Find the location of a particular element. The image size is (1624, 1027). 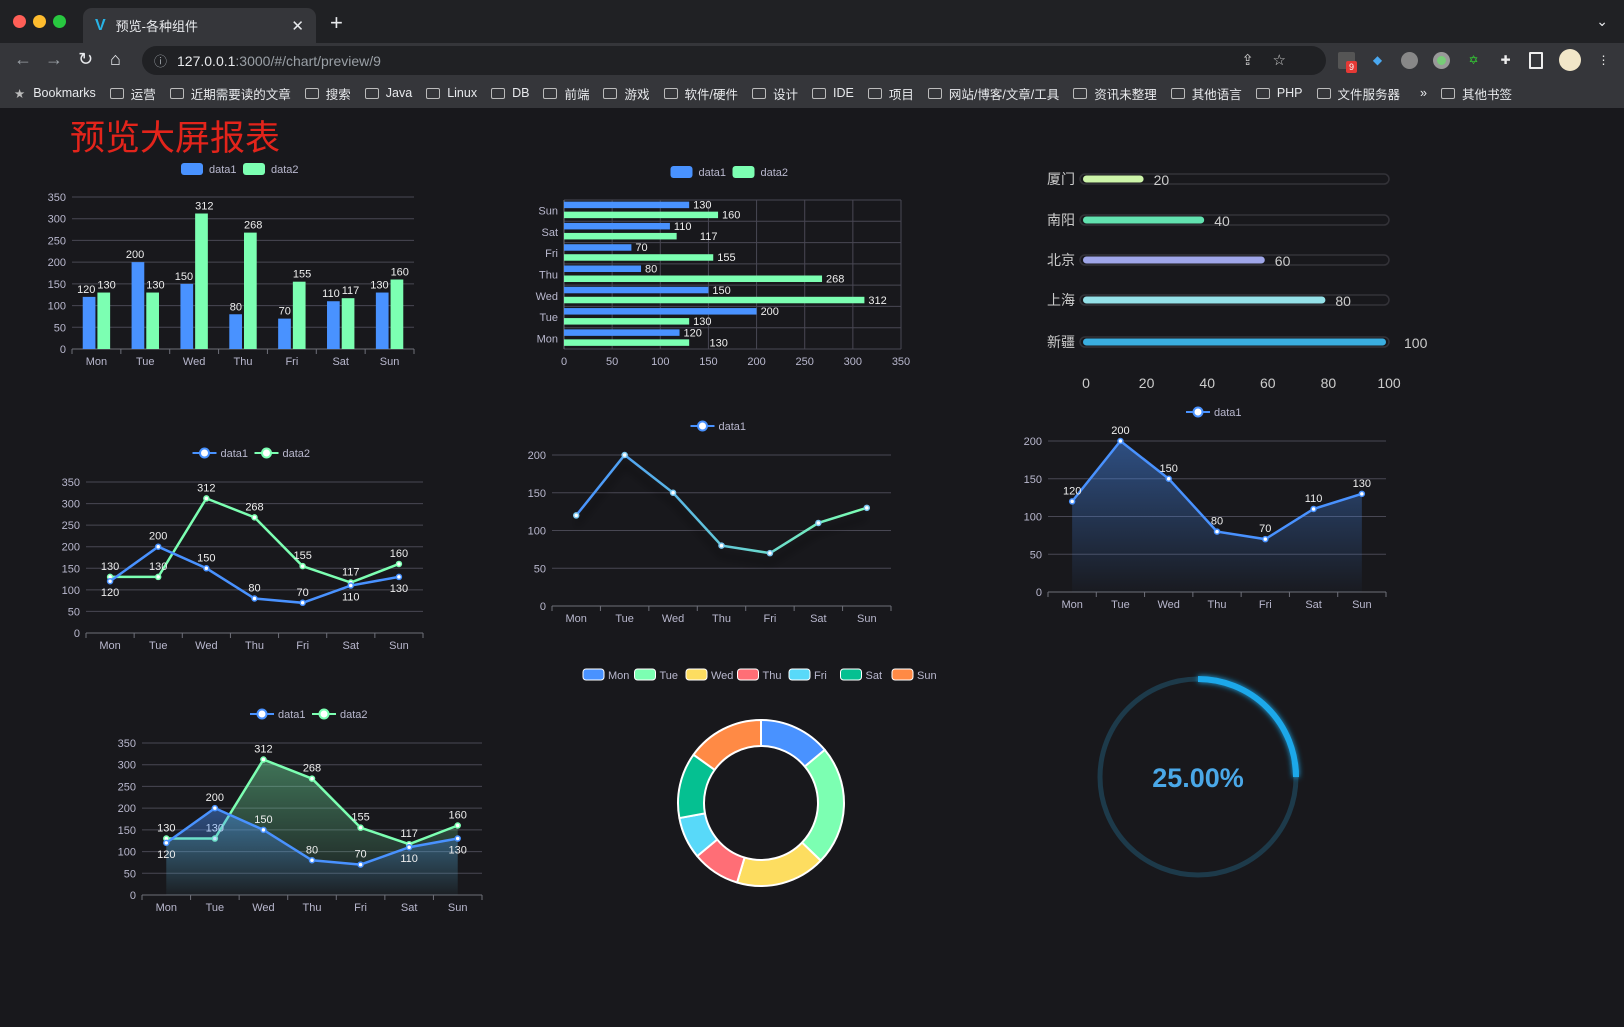

bookmark-folder: 软件/硬件 is located at coordinates (700, 93).